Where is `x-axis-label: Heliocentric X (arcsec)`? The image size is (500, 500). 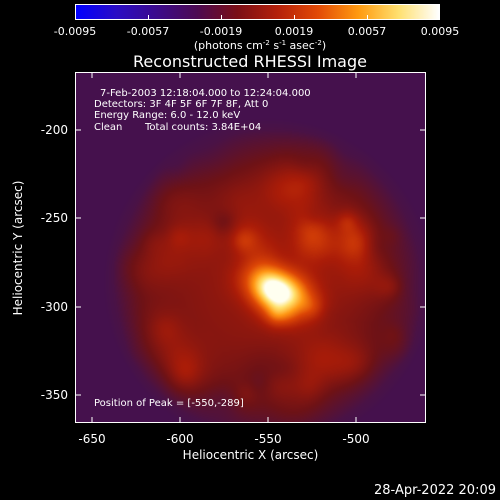 x-axis-label: Heliocentric X (arcsec) is located at coordinates (250, 455).